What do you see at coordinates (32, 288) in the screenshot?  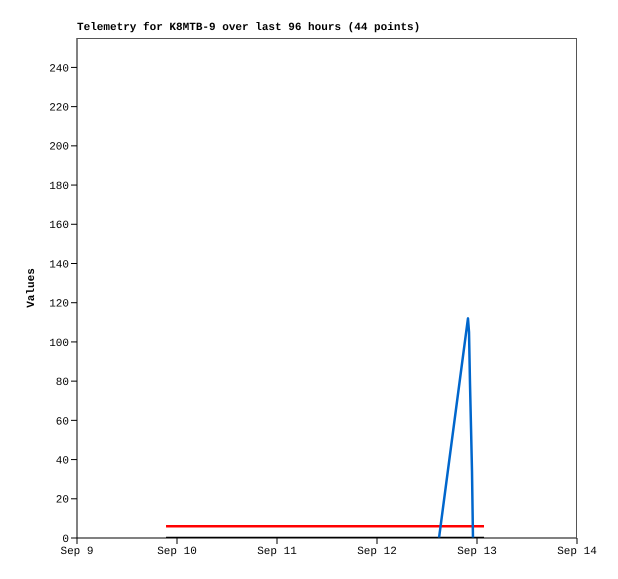 I see `y-axis-title: Values` at bounding box center [32, 288].